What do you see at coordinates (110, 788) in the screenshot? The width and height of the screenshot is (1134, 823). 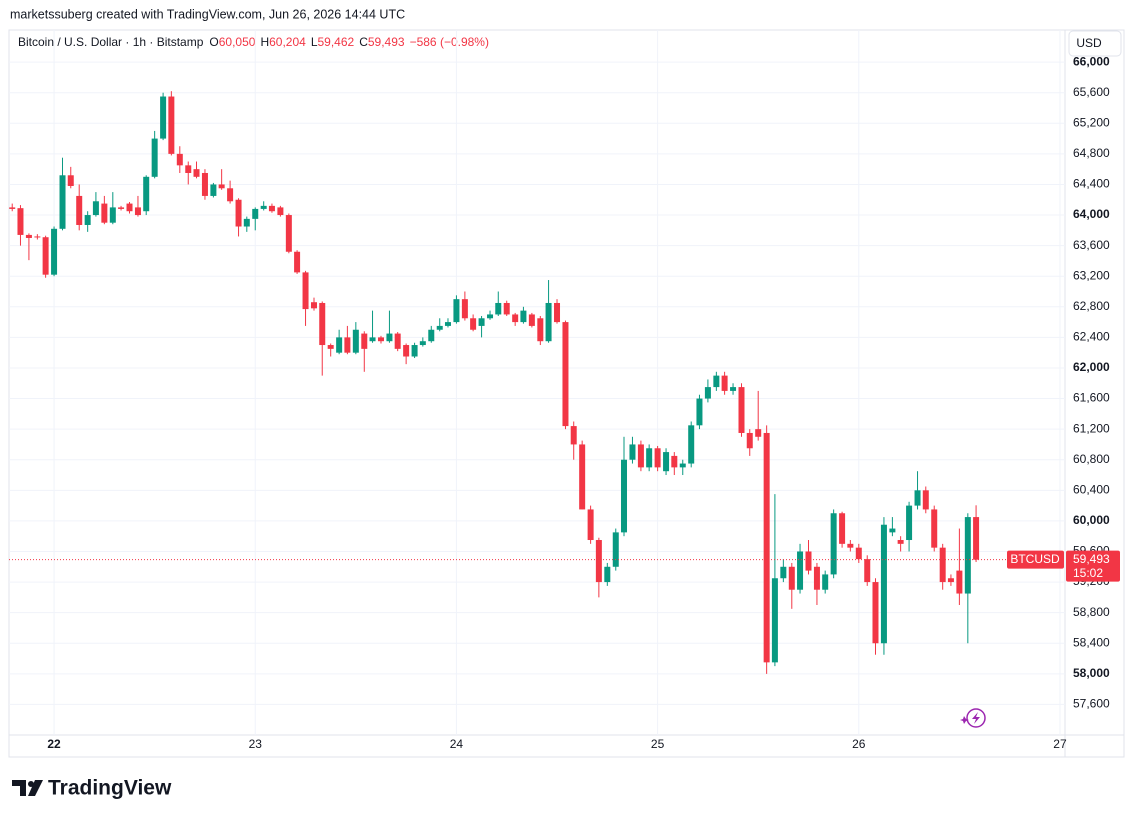 I see `logo-text: TradingView` at bounding box center [110, 788].